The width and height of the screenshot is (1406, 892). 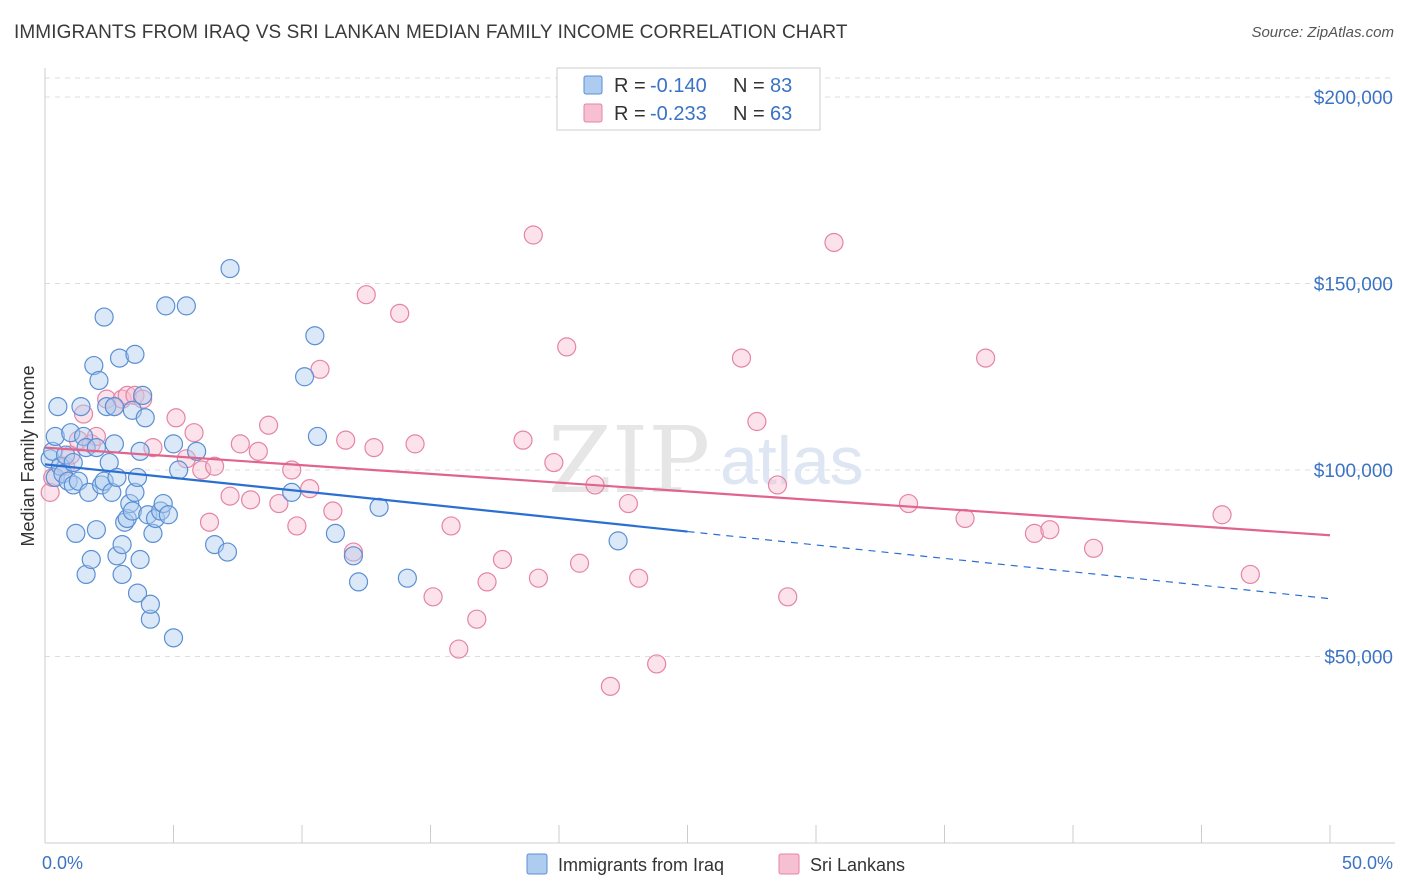 I want to click on legend-n-value-srilanka: 63, so click(x=781, y=114).